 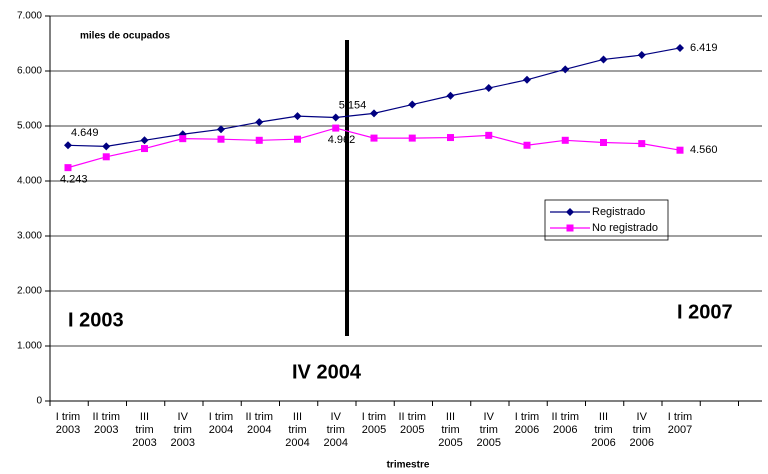 What do you see at coordinates (96, 320) in the screenshot?
I see `annotation: I 2003` at bounding box center [96, 320].